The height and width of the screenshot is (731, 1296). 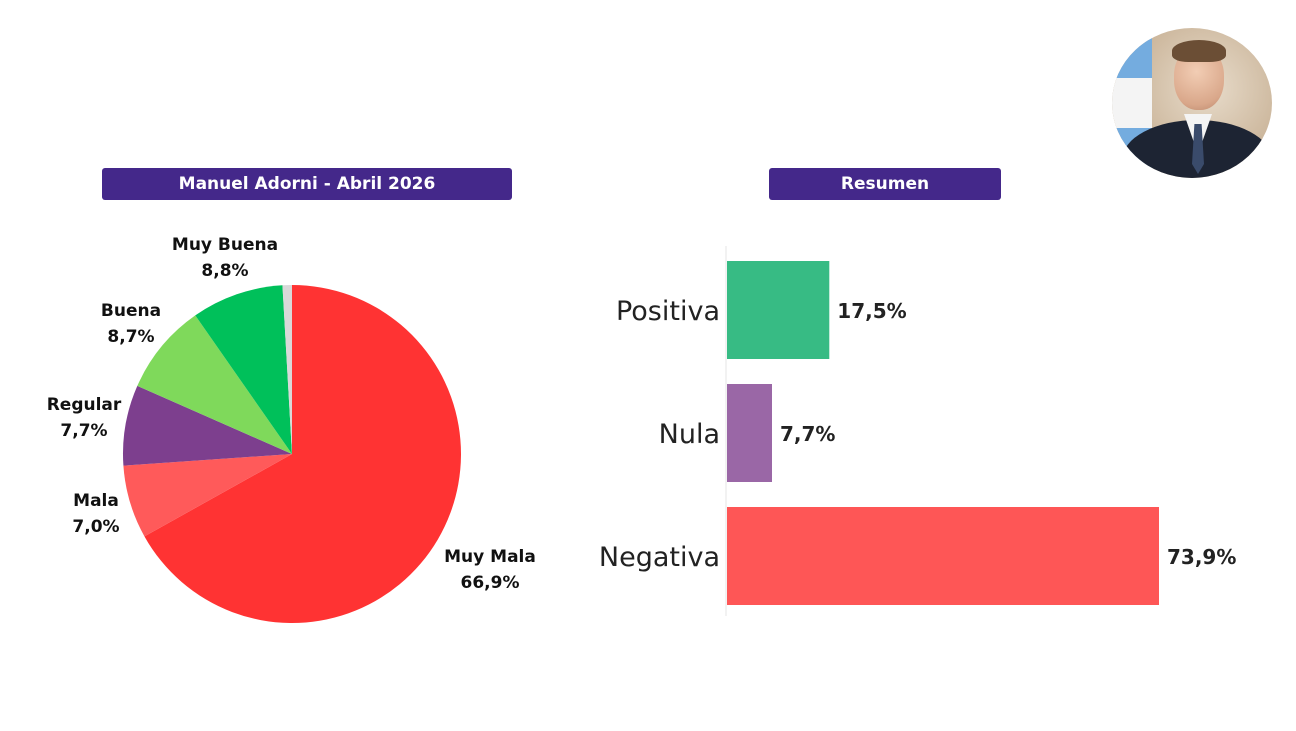 What do you see at coordinates (689, 434) in the screenshot?
I see `bar-category-nula: Nula` at bounding box center [689, 434].